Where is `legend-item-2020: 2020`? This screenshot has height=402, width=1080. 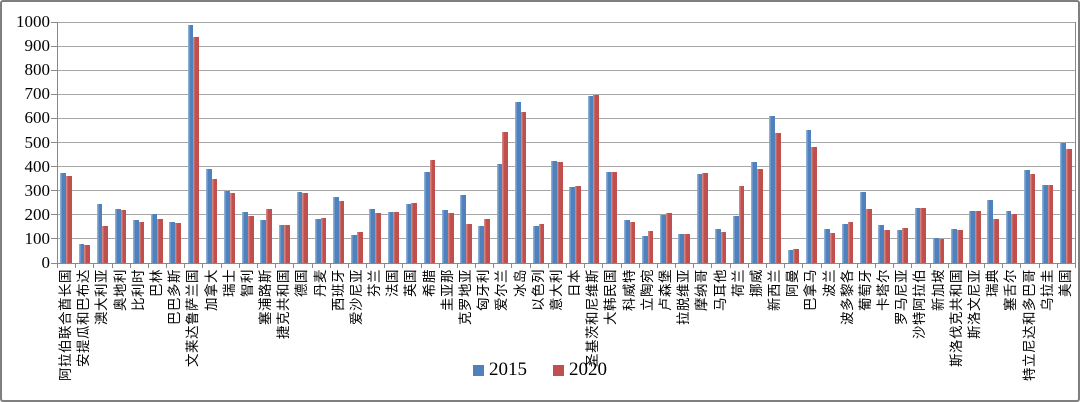
legend-item-2020: 2020 is located at coordinates (580, 370).